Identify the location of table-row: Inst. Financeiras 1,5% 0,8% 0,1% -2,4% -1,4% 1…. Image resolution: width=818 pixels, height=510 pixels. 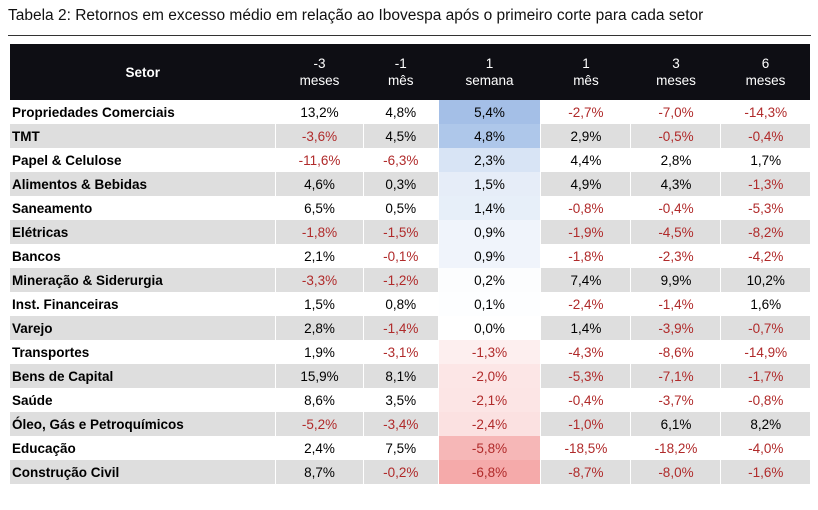
(410, 304).